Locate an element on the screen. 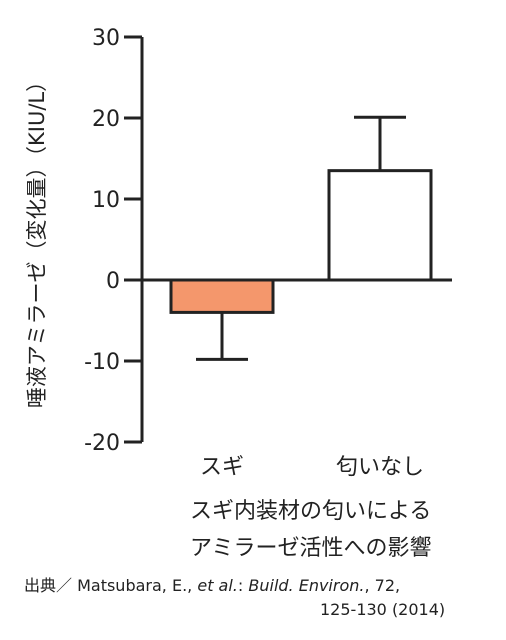  y-tick-label: 10 is located at coordinates (106, 200).